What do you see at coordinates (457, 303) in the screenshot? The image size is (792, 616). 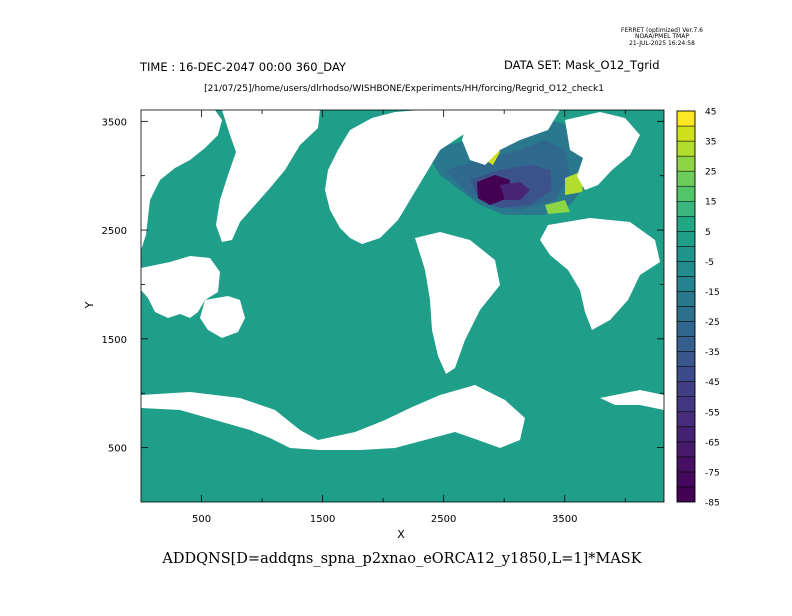 I see `land-south-america` at bounding box center [457, 303].